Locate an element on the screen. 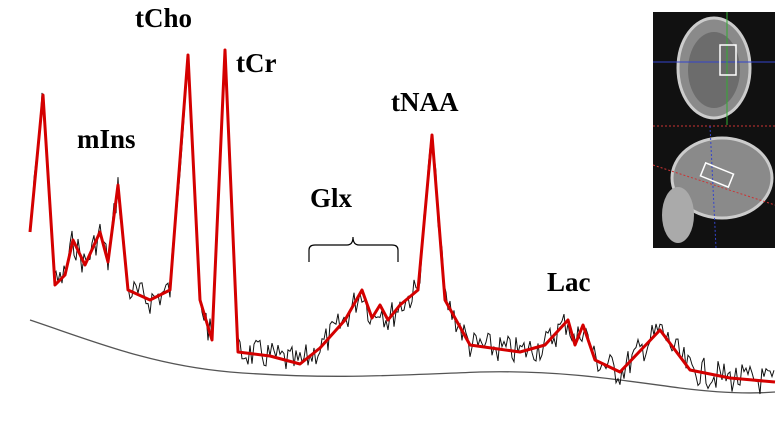 This screenshot has width=777, height=423. peak-label: Glx is located at coordinates (331, 198).